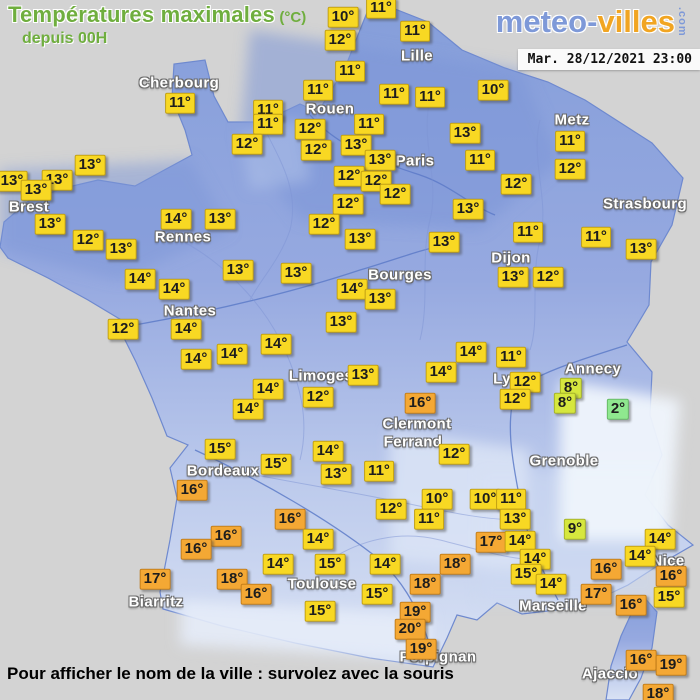 The width and height of the screenshot is (700, 700). What do you see at coordinates (592, 22) in the screenshot?
I see `meteo-villes-logo: meteo-villes .com` at bounding box center [592, 22].